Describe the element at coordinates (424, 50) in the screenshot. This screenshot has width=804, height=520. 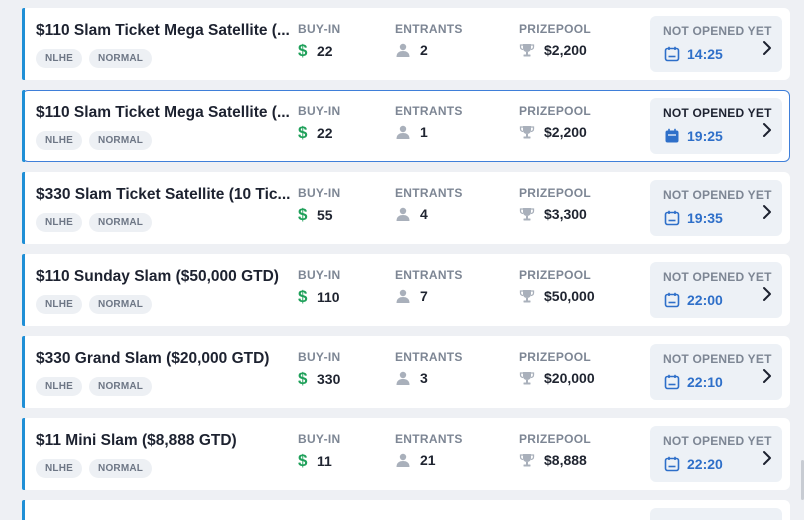
I see `entrants-value: 2` at that location.